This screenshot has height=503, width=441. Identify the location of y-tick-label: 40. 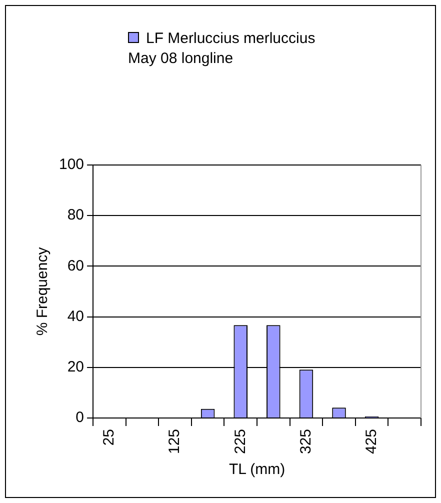
(75, 316).